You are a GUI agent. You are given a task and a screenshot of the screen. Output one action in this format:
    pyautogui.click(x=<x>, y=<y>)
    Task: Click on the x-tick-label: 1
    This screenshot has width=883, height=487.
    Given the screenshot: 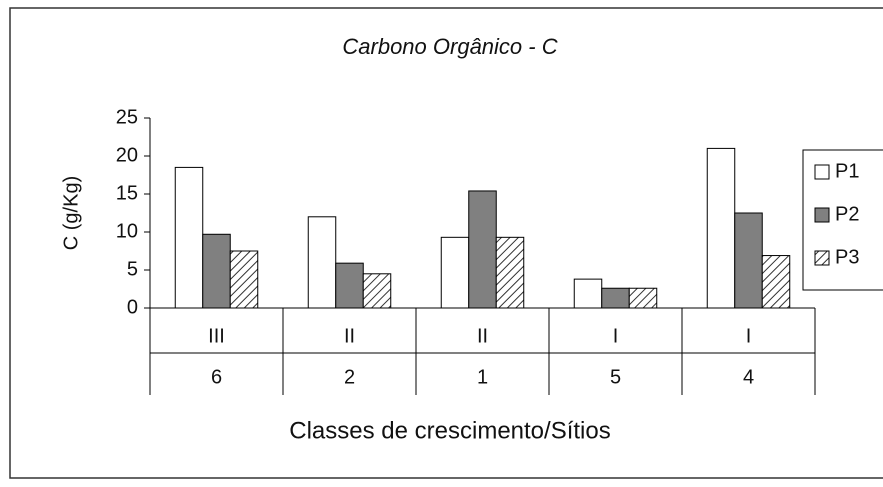 What is the action you would take?
    pyautogui.click(x=482, y=377)
    